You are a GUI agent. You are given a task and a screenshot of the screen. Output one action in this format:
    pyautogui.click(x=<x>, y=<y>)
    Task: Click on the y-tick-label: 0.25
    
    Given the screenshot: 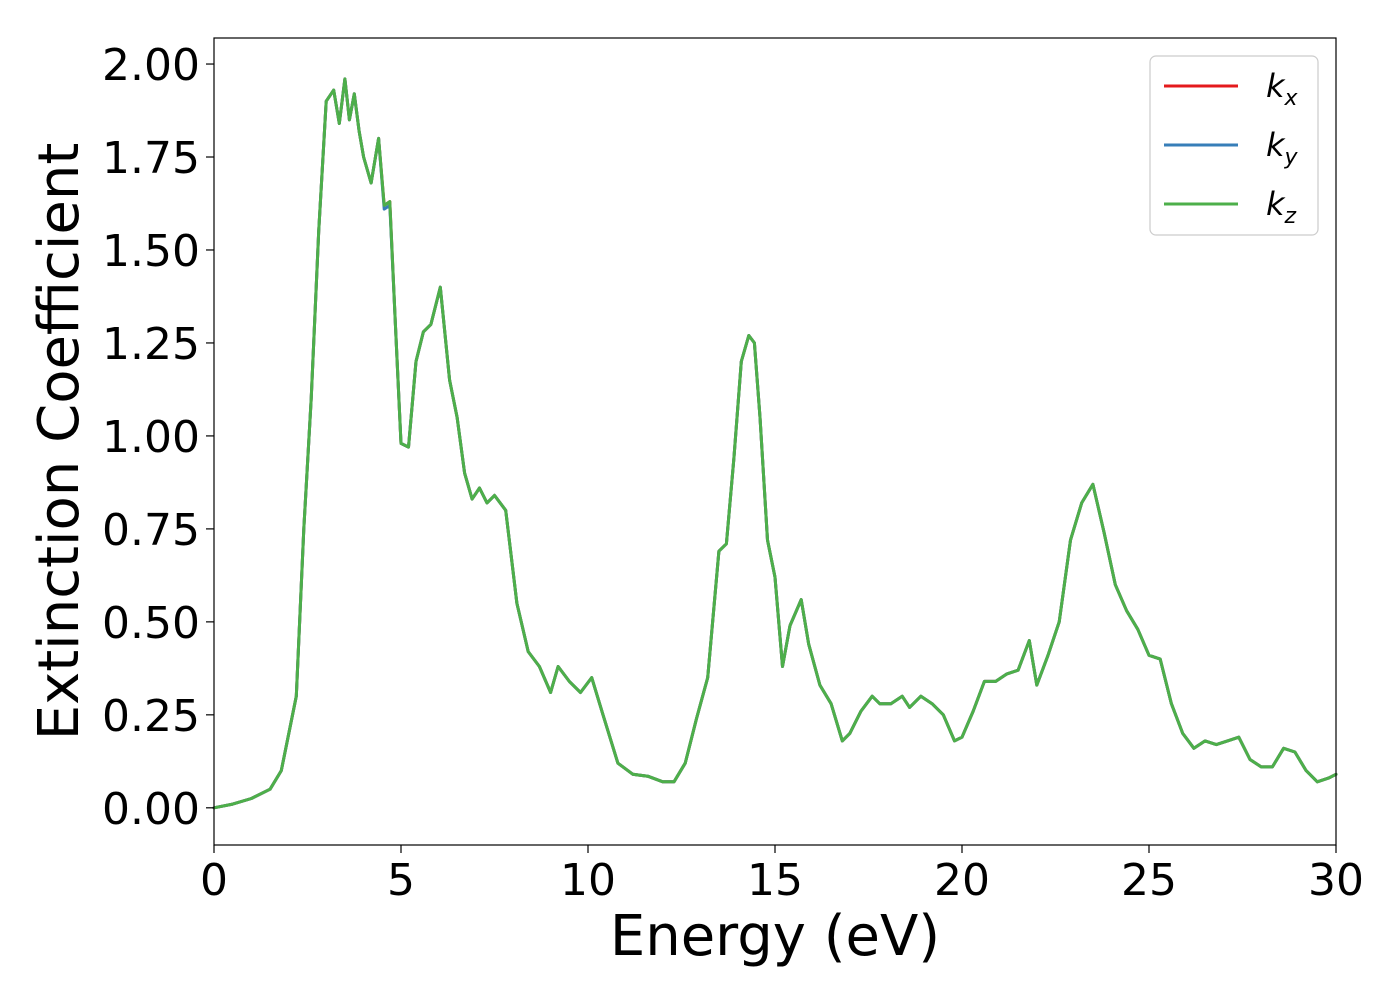 What is the action you would take?
    pyautogui.click(x=151, y=716)
    